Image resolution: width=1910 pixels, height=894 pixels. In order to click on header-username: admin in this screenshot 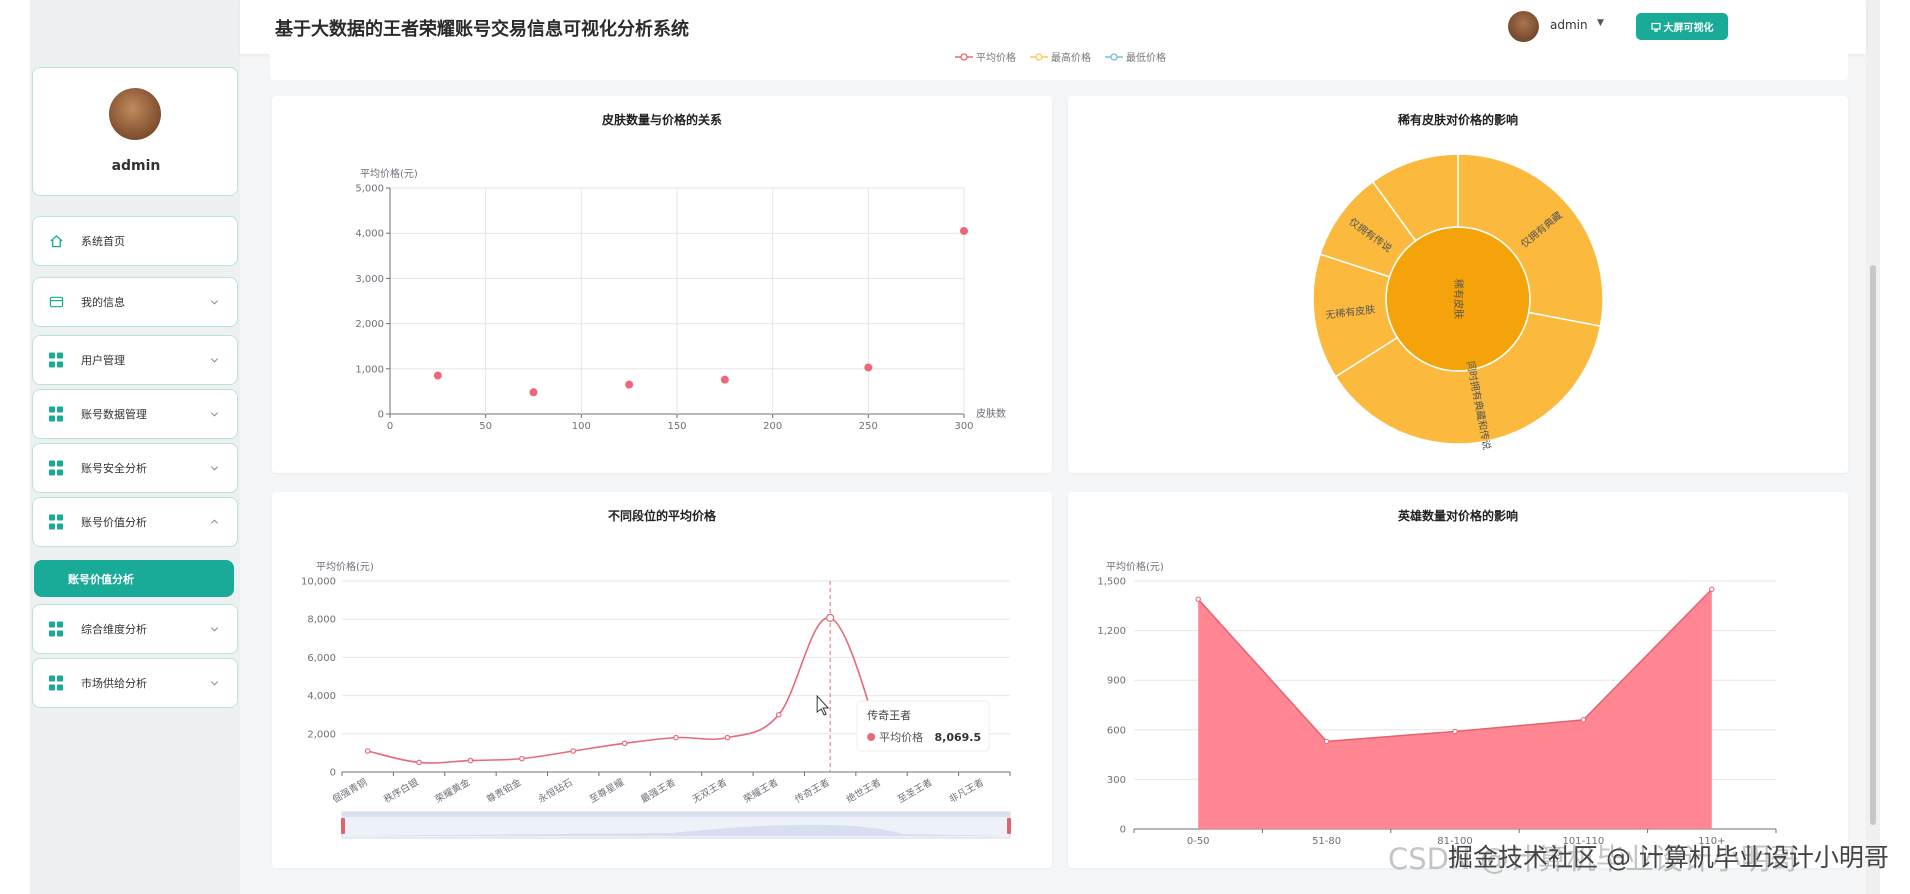, I will do `click(1569, 25)`.